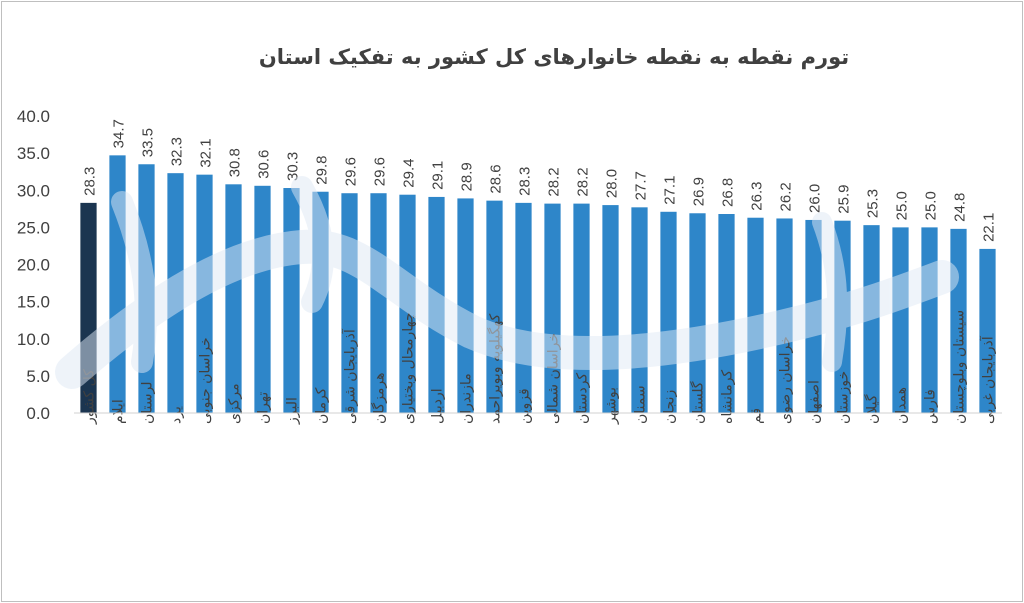 This screenshot has height=603, width=1024. I want to click on data-label: 25.3, so click(873, 203).